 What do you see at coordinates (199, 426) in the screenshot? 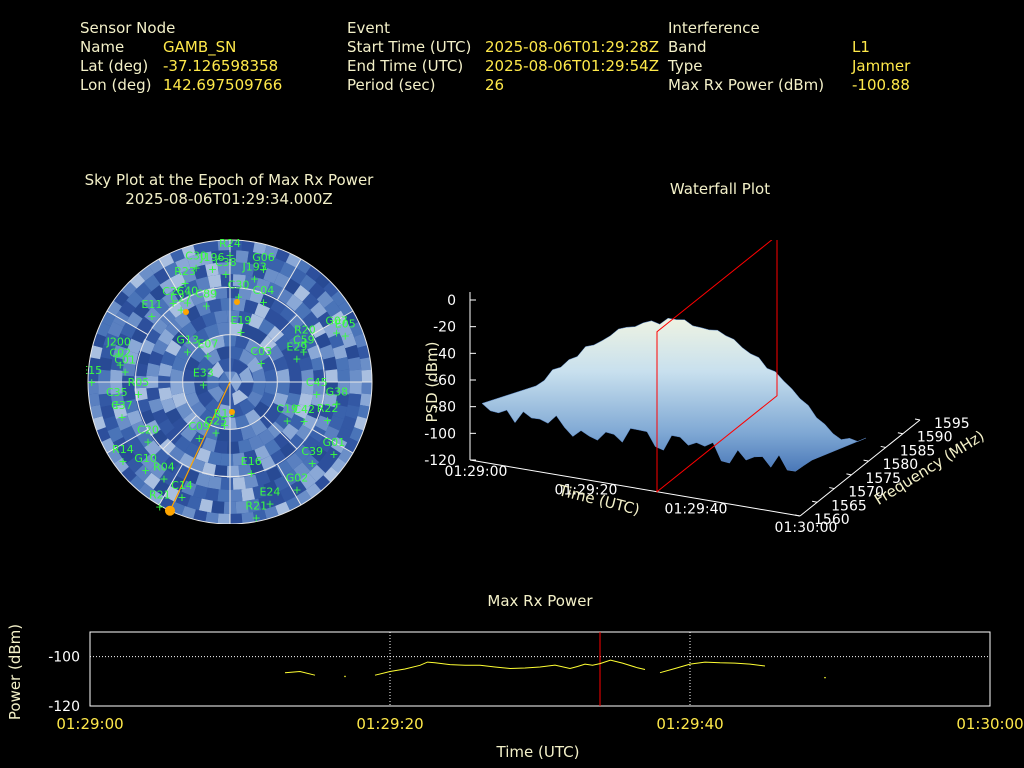
I see `satellite-label: C09` at bounding box center [199, 426].